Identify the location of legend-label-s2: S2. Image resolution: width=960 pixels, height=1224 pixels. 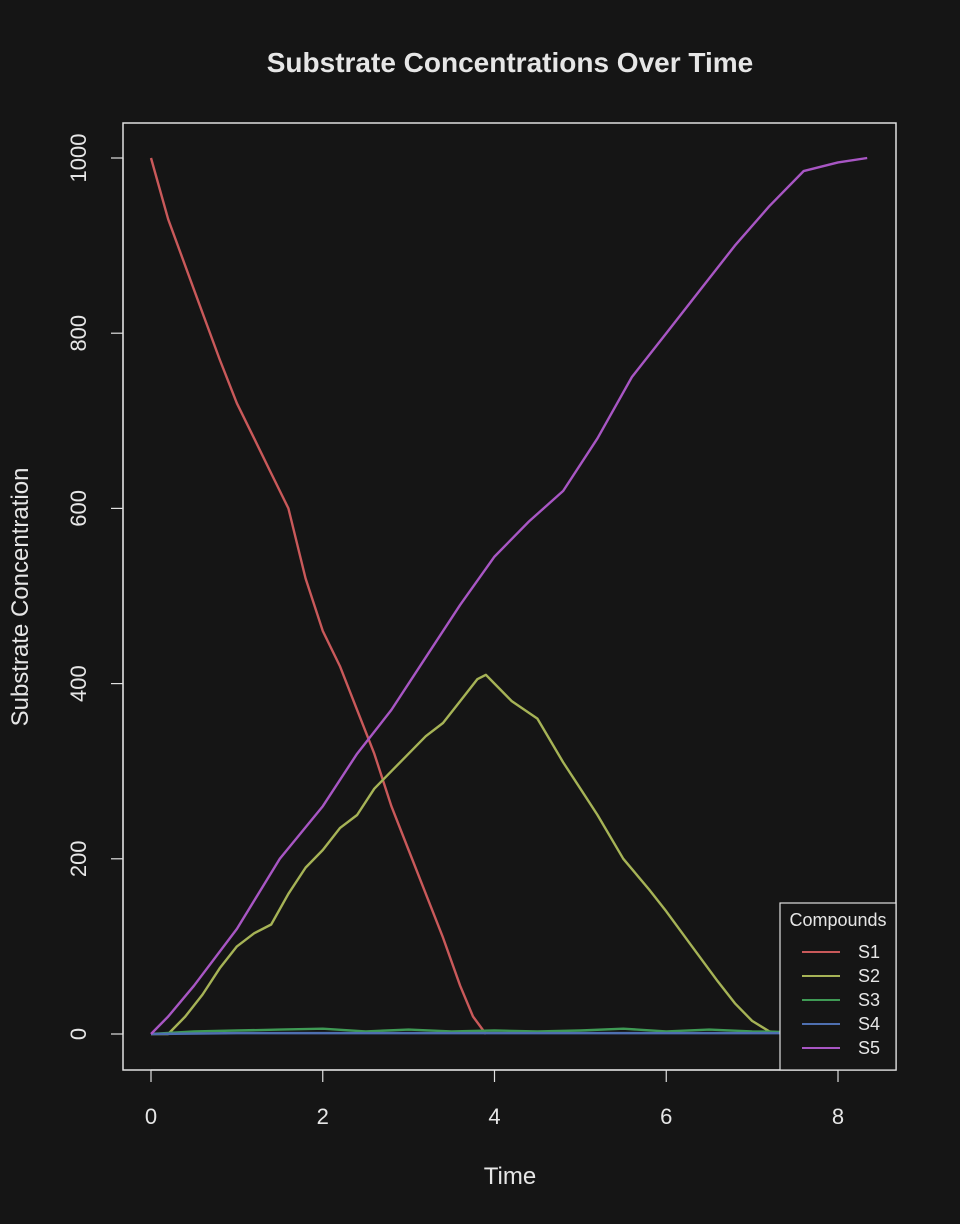
(869, 976).